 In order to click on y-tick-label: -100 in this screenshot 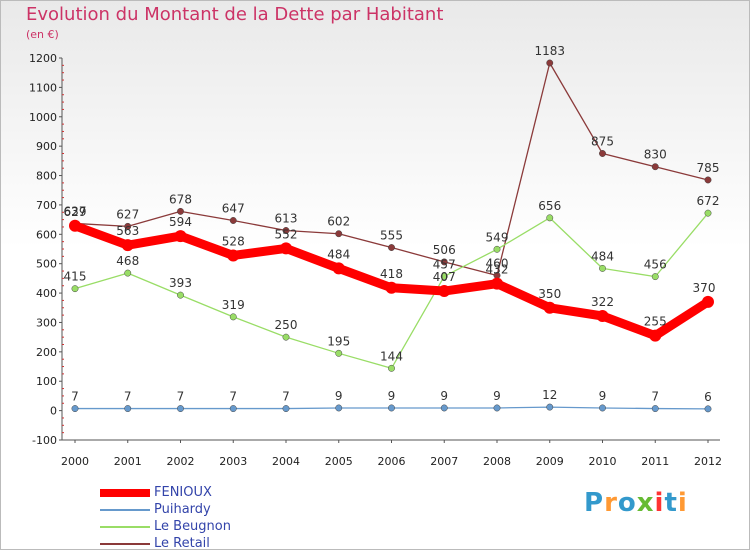, I will do `click(44, 440)`.